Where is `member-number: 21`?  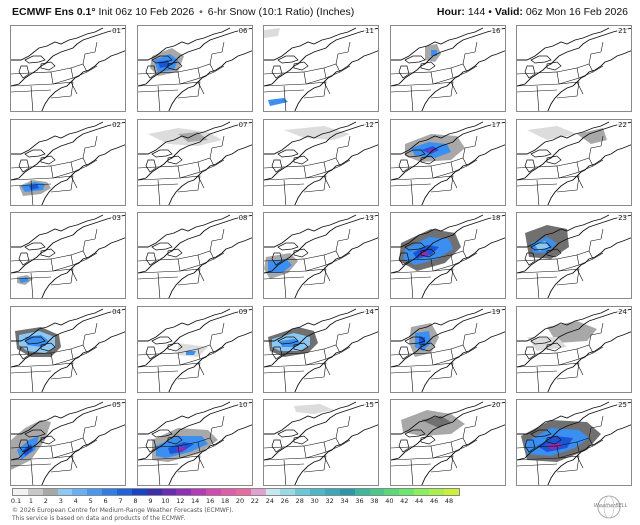
member-number: 21 is located at coordinates (622, 31).